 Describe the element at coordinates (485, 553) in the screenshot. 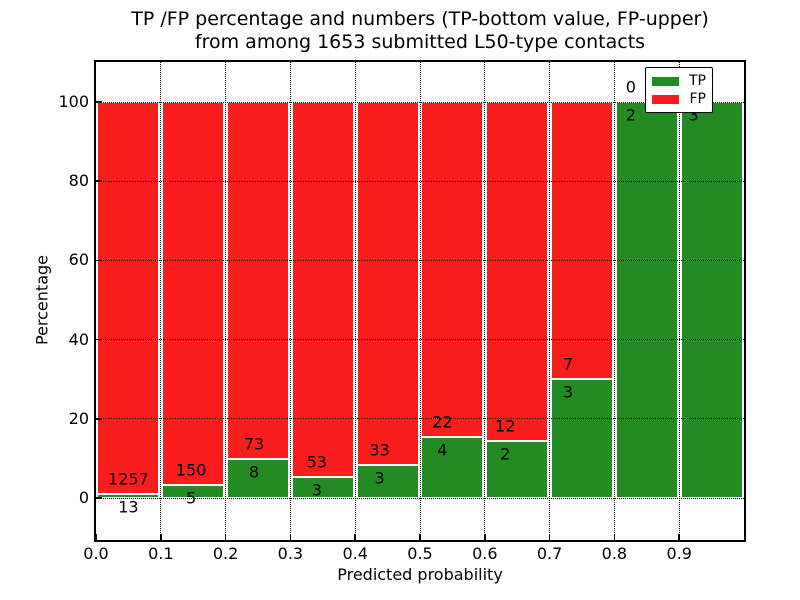

I see `x-tick-label: 0.6` at that location.